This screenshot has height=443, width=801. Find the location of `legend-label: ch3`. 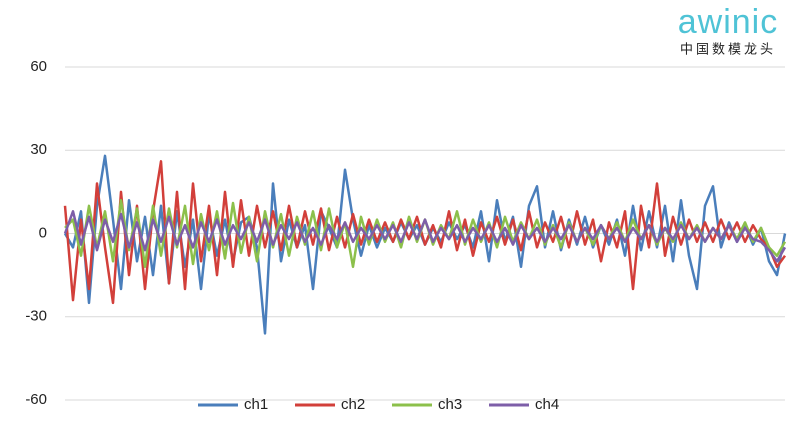

legend-label: ch3 is located at coordinates (450, 404).